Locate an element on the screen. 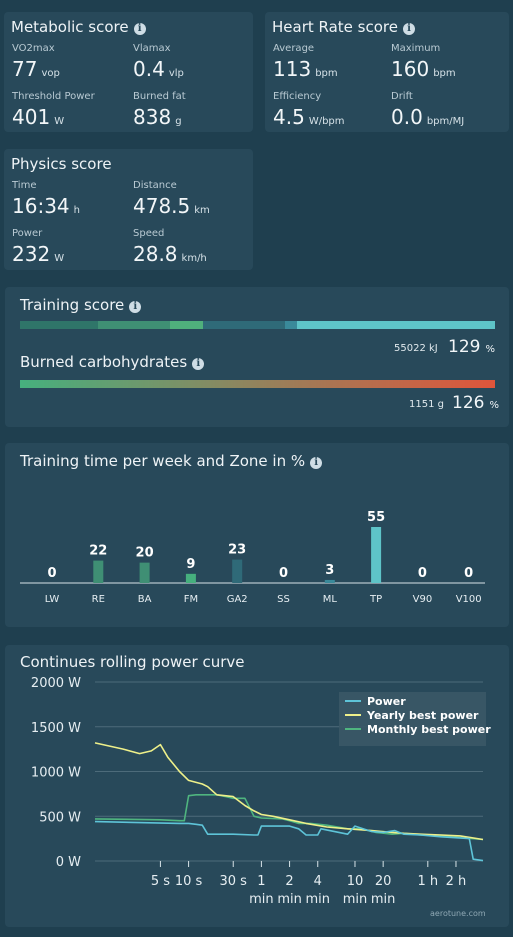 The image size is (513, 937). zone-category-label: V100 is located at coordinates (469, 599).